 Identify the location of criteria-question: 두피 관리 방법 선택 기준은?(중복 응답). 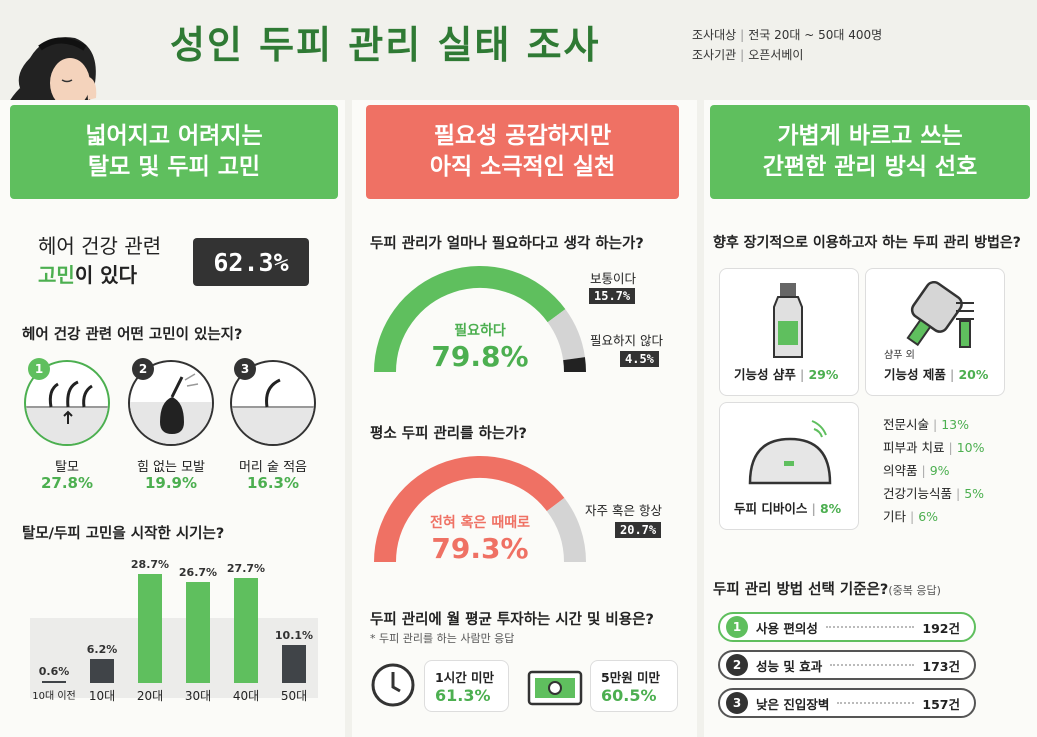
(827, 590).